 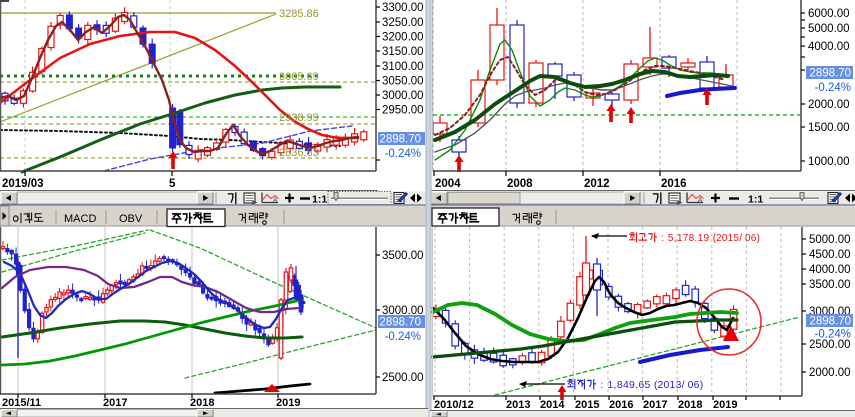 What do you see at coordinates (403, 67) in the screenshot?
I see `svg-text: 3100.00` at bounding box center [403, 67].